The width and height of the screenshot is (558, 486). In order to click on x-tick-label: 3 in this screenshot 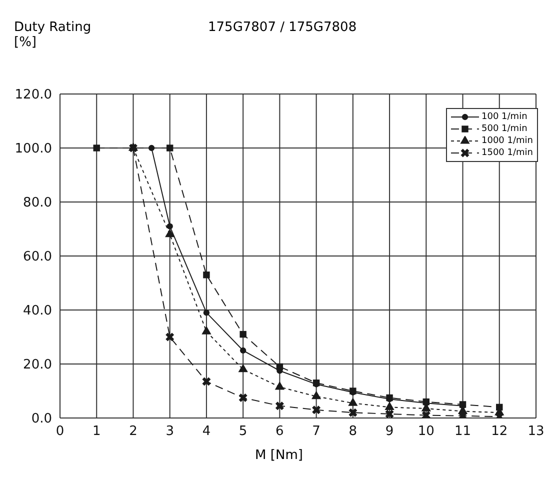, I will do `click(170, 432)`.